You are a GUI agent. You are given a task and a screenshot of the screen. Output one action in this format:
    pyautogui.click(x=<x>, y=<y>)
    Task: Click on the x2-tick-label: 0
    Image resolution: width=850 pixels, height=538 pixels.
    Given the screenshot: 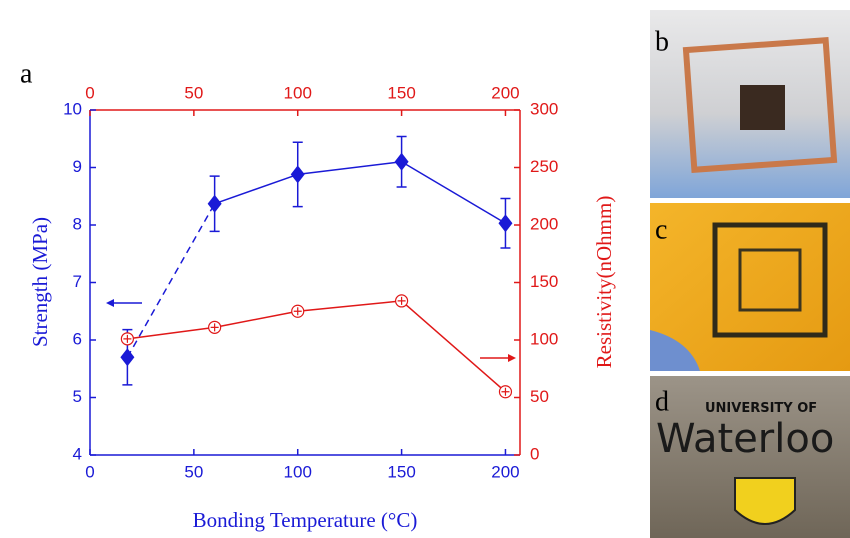 What is the action you would take?
    pyautogui.click(x=89, y=92)
    